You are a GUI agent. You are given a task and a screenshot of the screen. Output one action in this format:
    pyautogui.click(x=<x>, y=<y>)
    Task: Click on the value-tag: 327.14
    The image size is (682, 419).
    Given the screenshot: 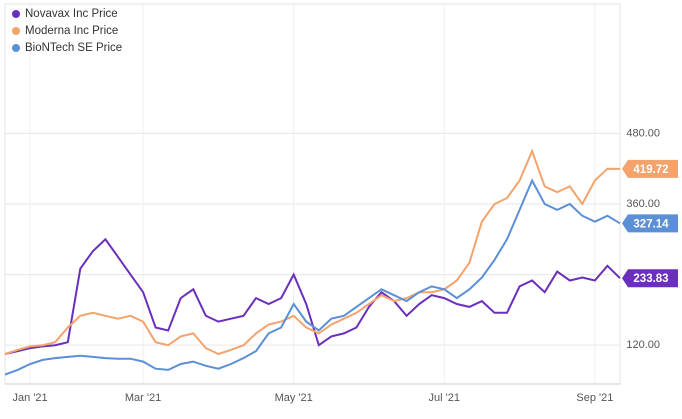 What is the action you would take?
    pyautogui.click(x=651, y=224)
    